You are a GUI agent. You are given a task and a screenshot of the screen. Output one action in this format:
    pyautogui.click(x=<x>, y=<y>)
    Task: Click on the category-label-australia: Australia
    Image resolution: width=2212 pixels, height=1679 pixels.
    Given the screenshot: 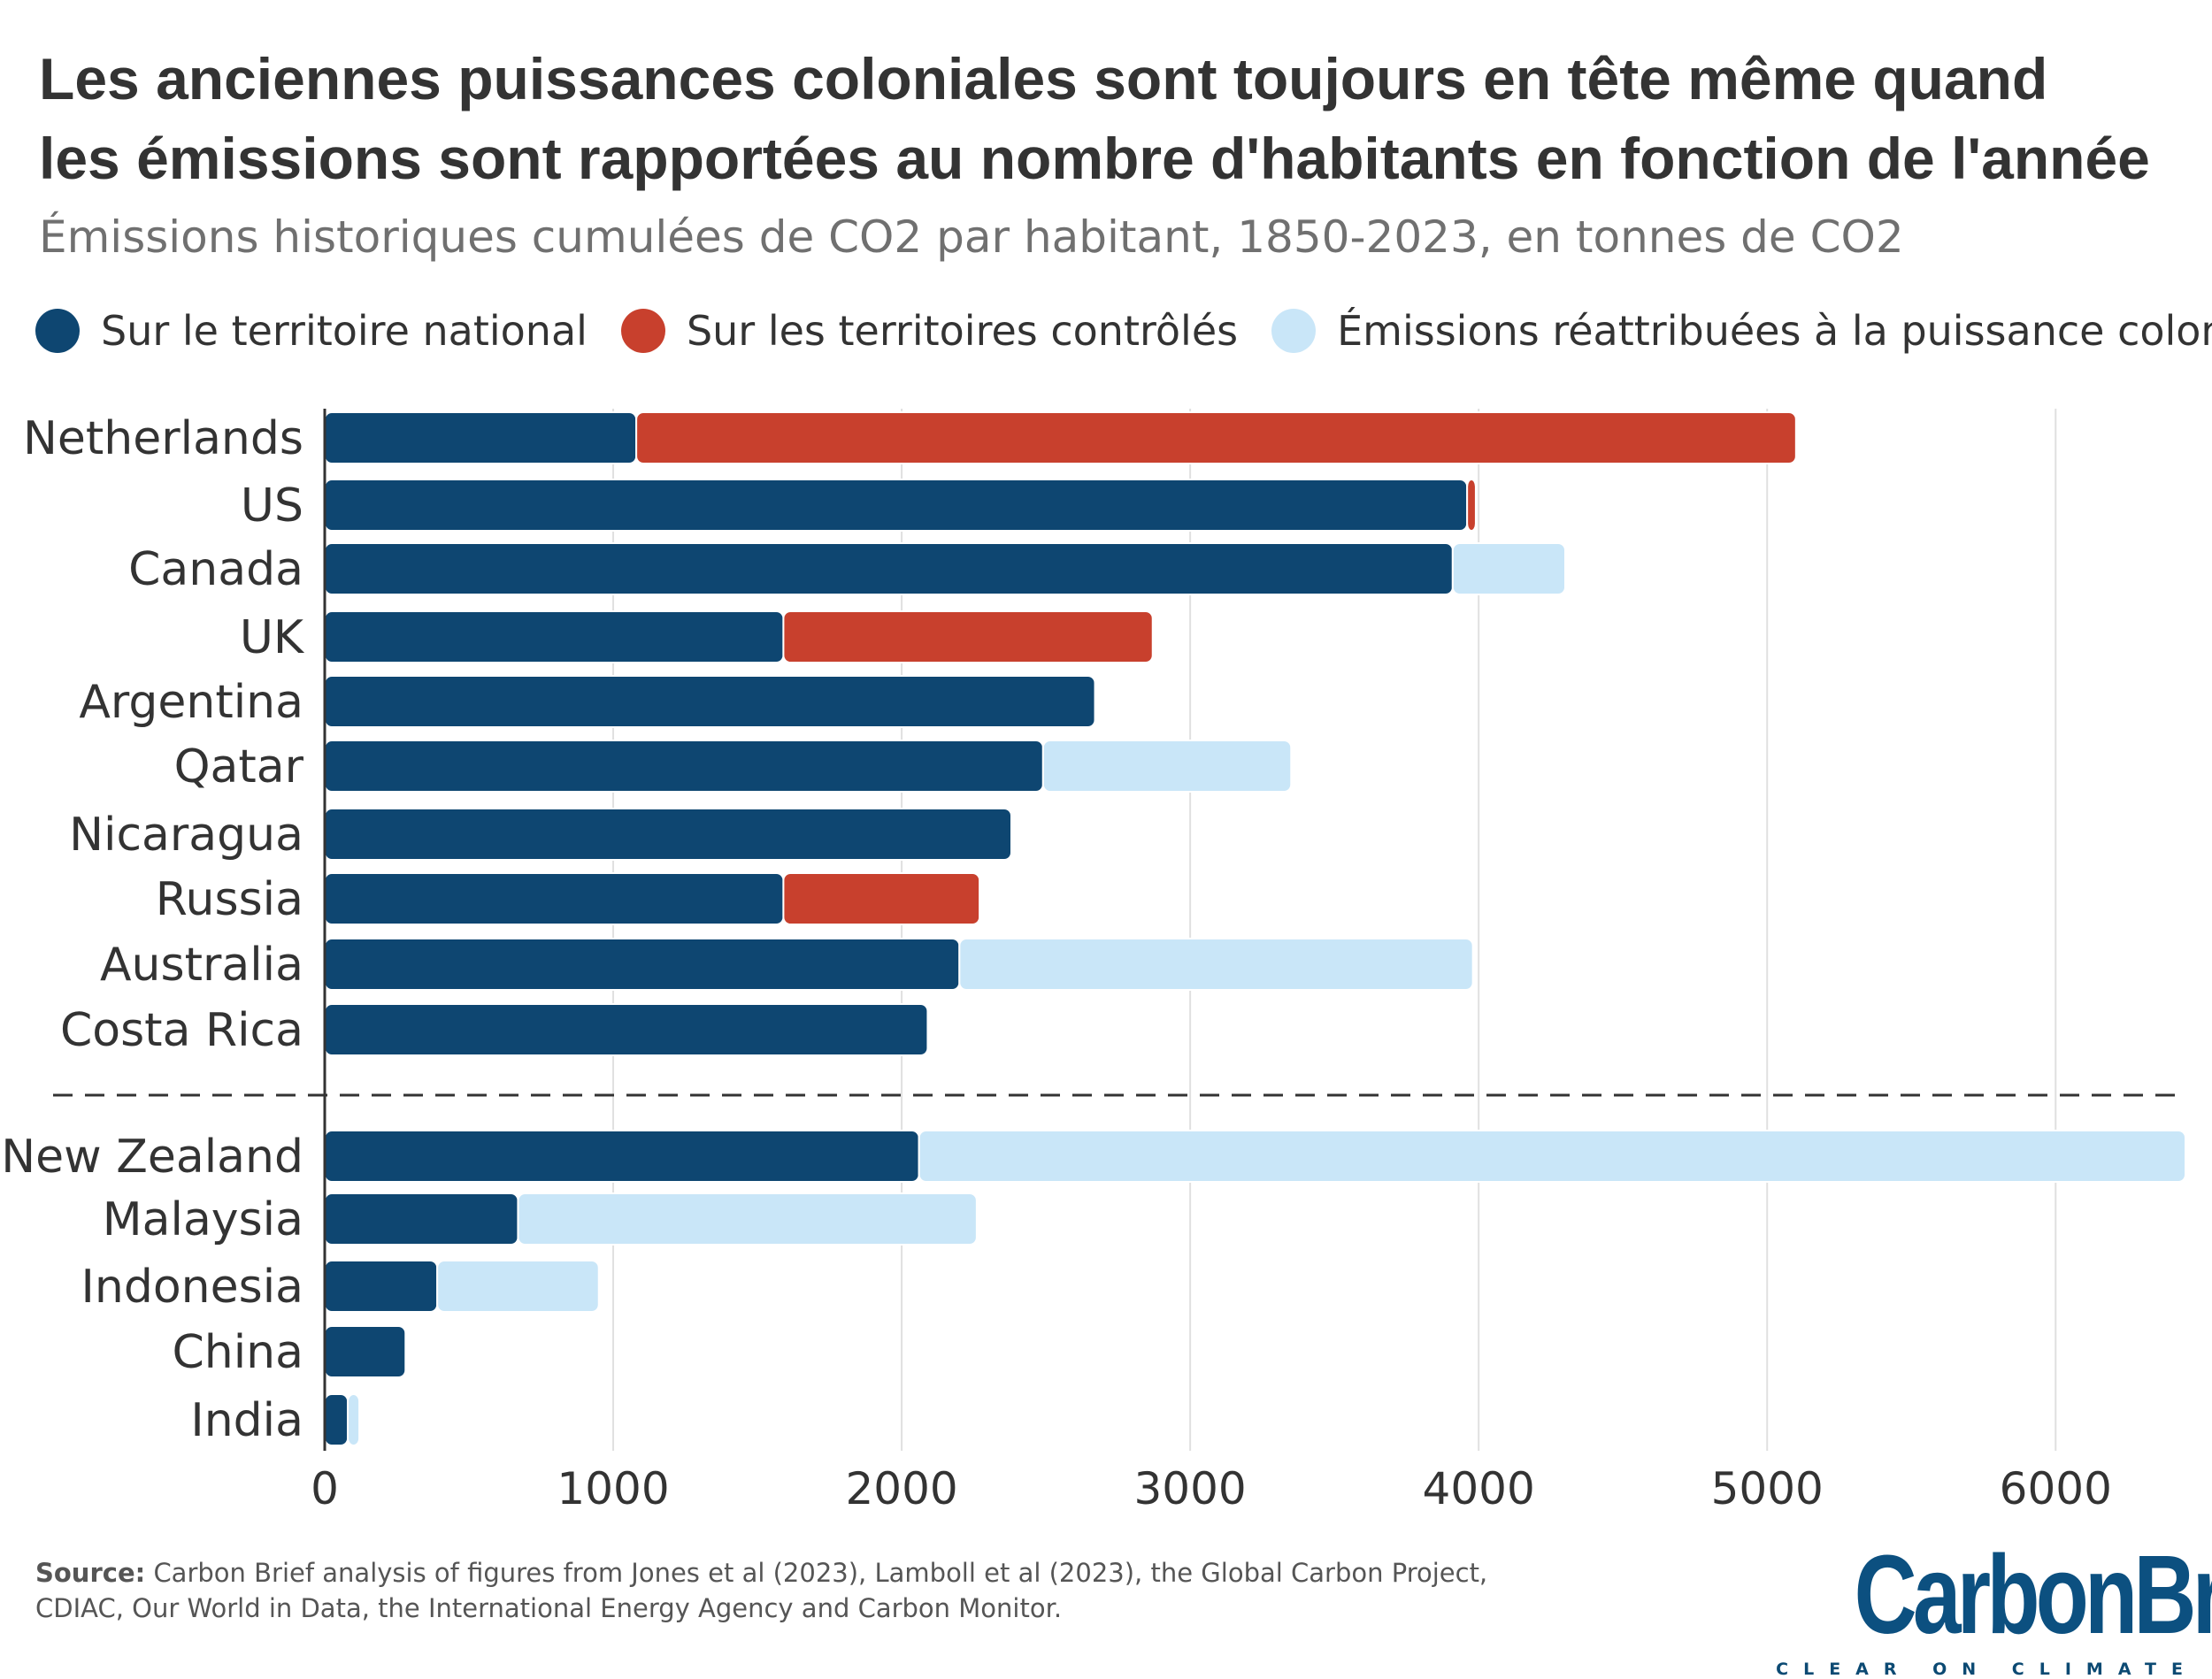 What is the action you would take?
    pyautogui.click(x=202, y=965)
    